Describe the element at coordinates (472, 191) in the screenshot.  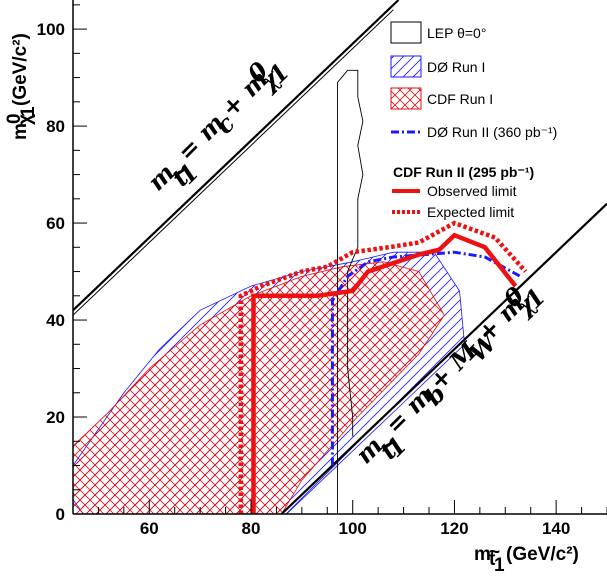
I see `legend-label-observed: Observed limit` at that location.